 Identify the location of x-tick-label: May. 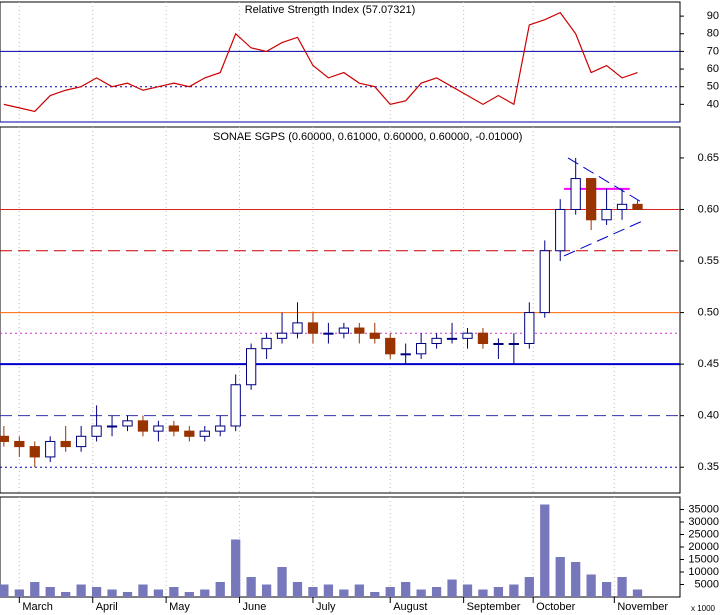
(179, 607).